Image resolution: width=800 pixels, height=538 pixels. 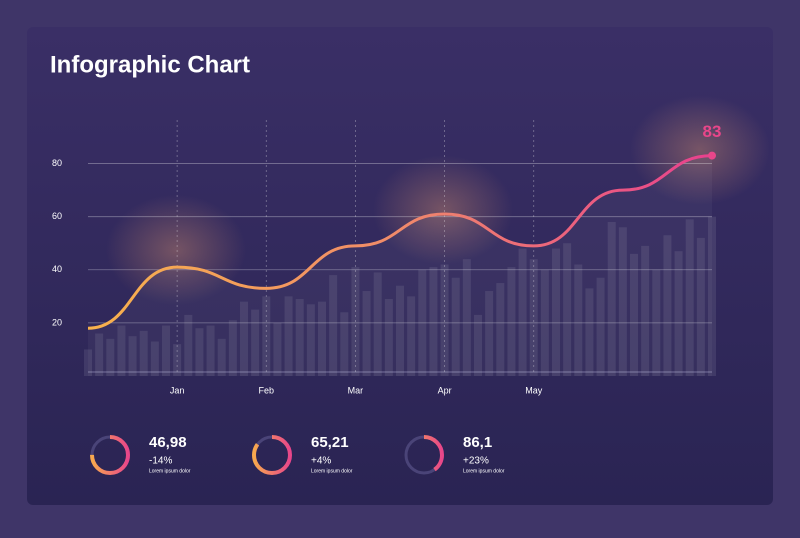 What do you see at coordinates (330, 442) in the screenshot?
I see `stat-value: 65,21` at bounding box center [330, 442].